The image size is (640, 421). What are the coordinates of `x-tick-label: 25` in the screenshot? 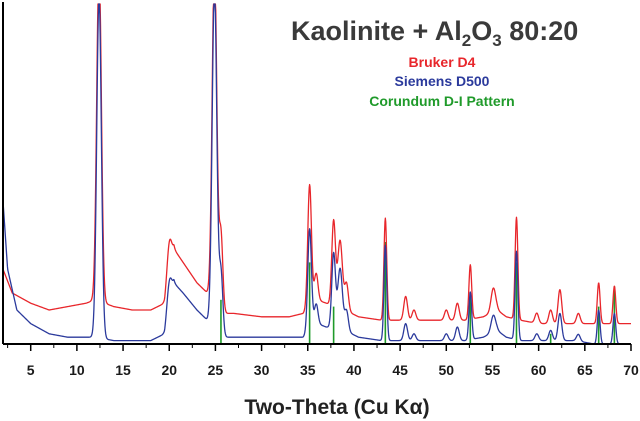 It's located at (216, 370).